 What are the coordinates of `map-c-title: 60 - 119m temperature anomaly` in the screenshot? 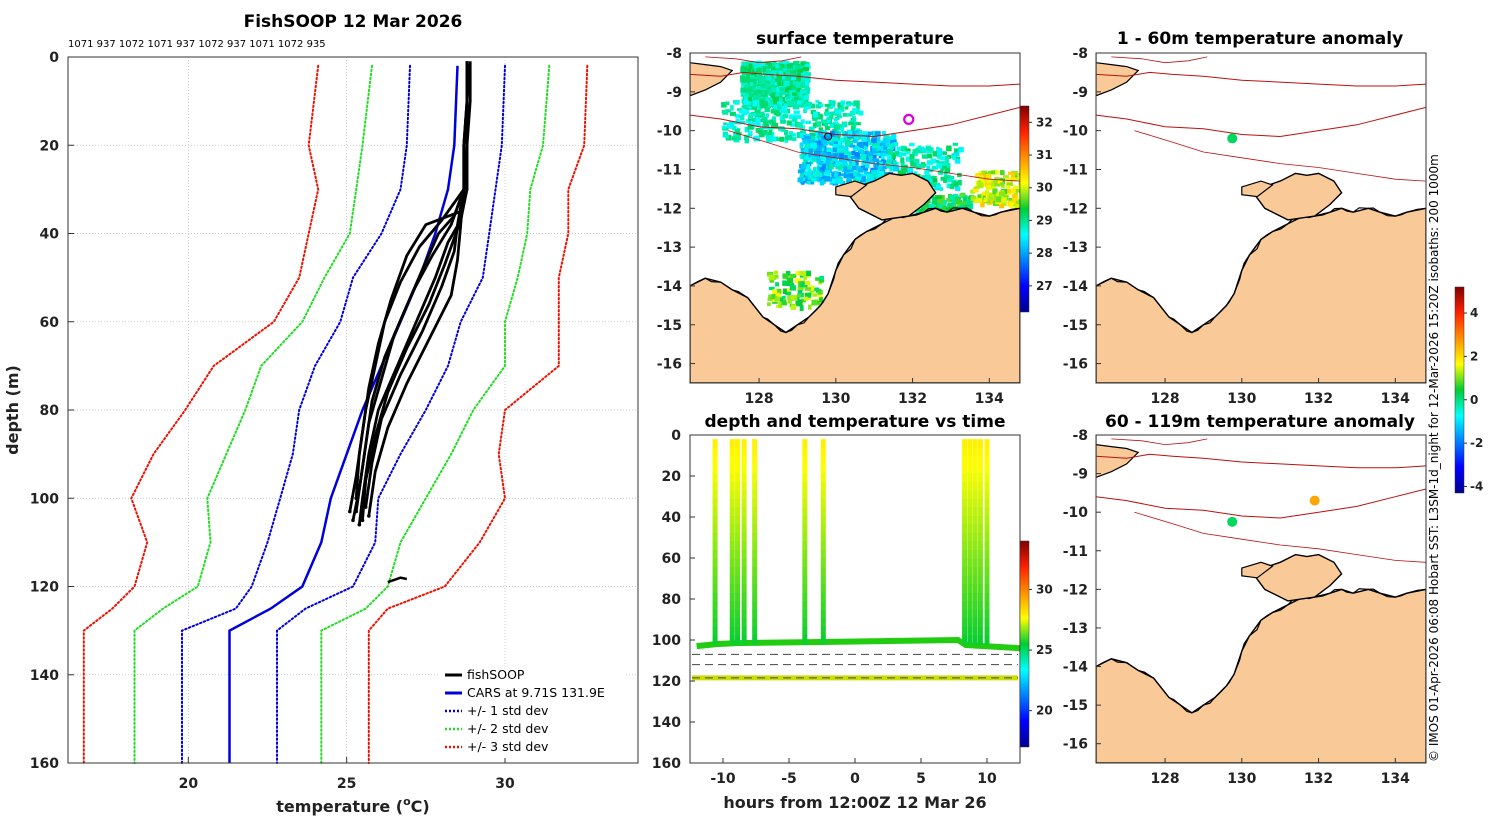 It's located at (1260, 422).